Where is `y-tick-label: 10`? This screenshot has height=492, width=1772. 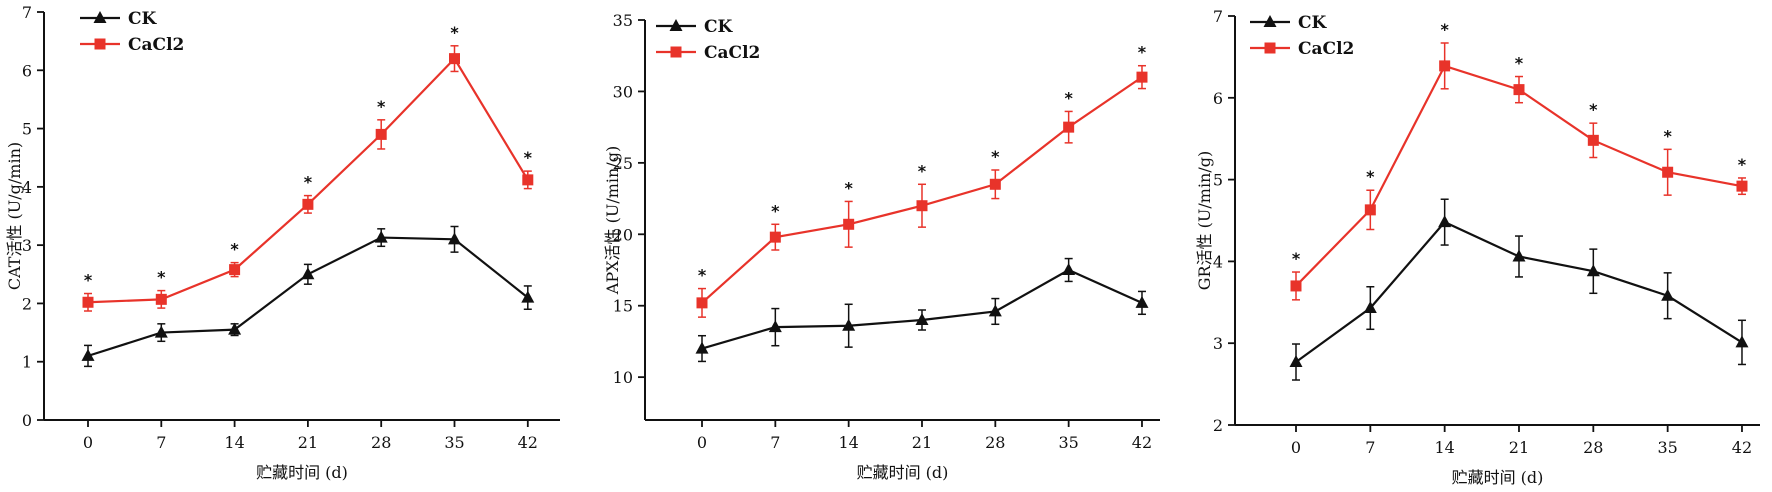
y-tick-label: 10 is located at coordinates (623, 377).